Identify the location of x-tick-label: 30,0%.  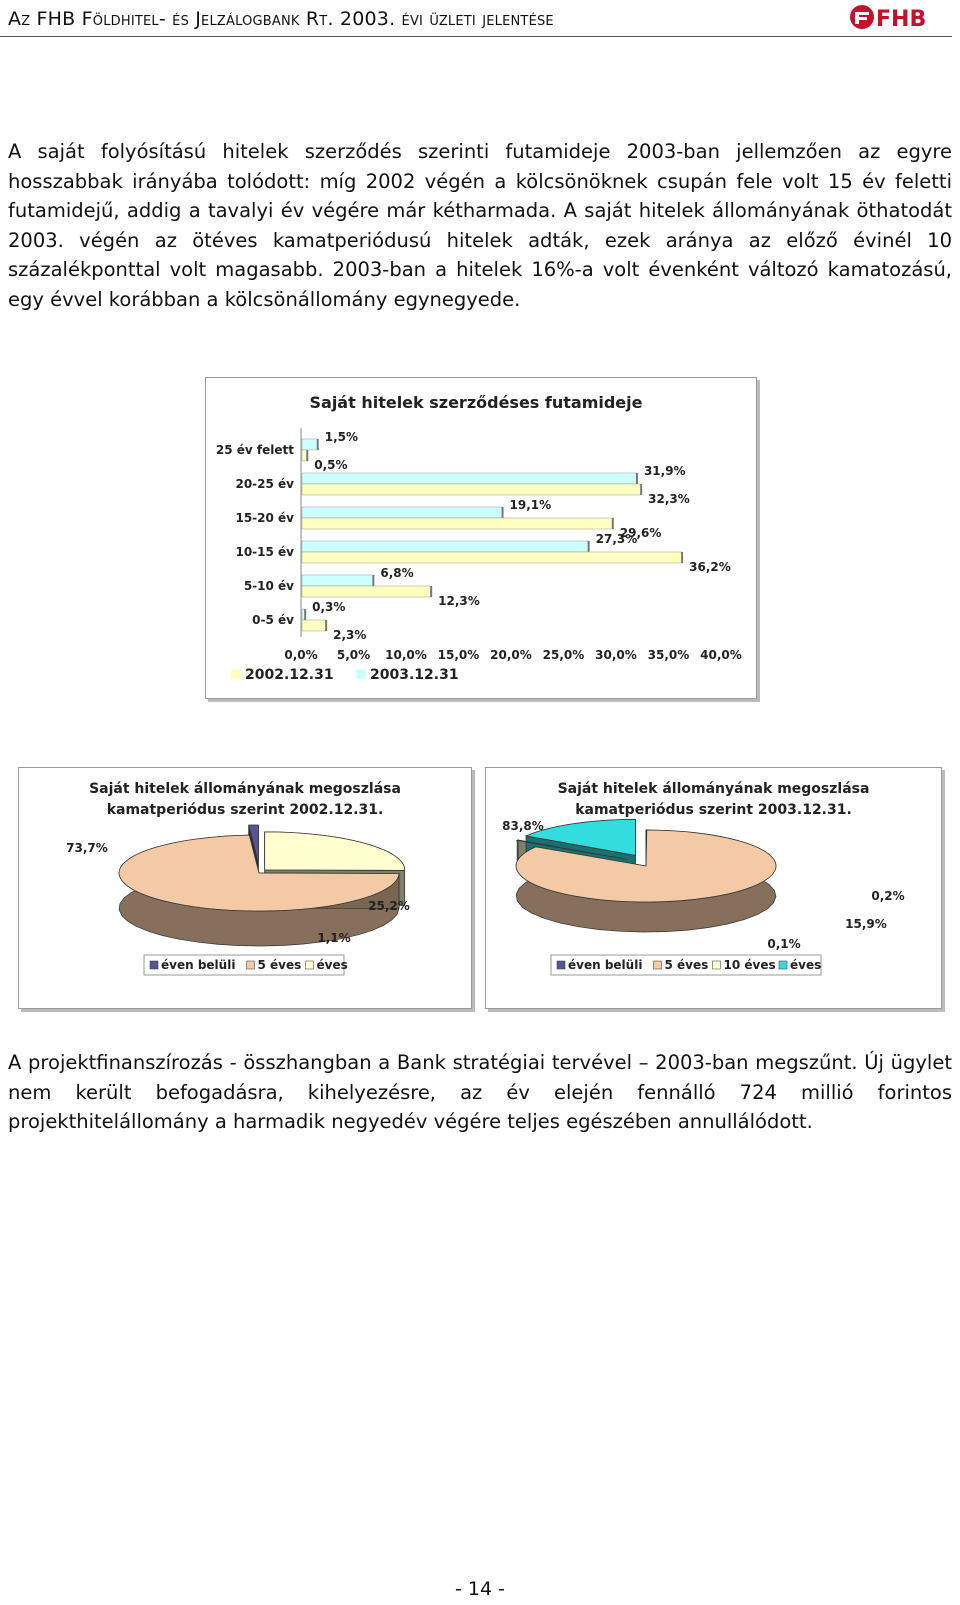
(616, 655).